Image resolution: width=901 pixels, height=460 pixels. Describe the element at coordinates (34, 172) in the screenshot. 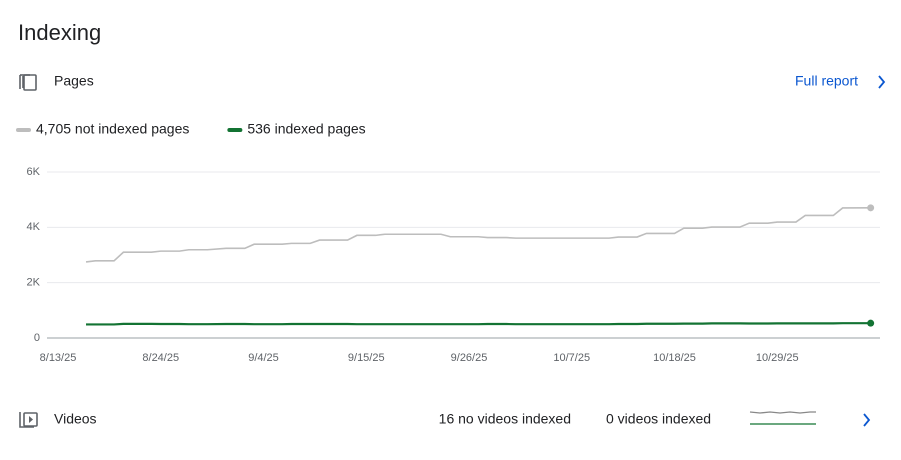

I see `y-tick-label: 6K` at that location.